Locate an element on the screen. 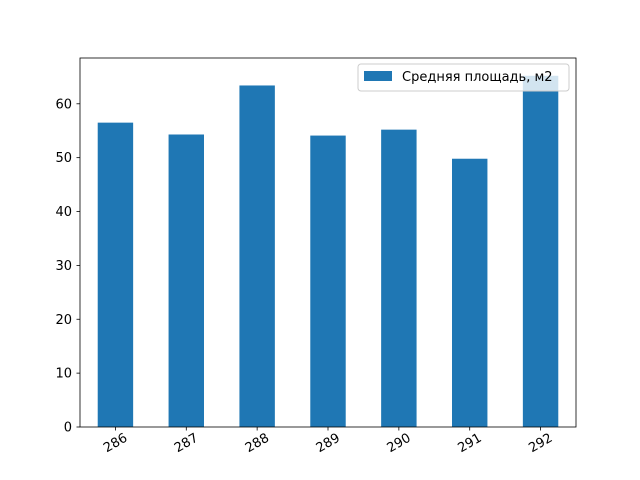 Image resolution: width=640 pixels, height=480 pixels. y-tick-label: 20 is located at coordinates (63, 320).